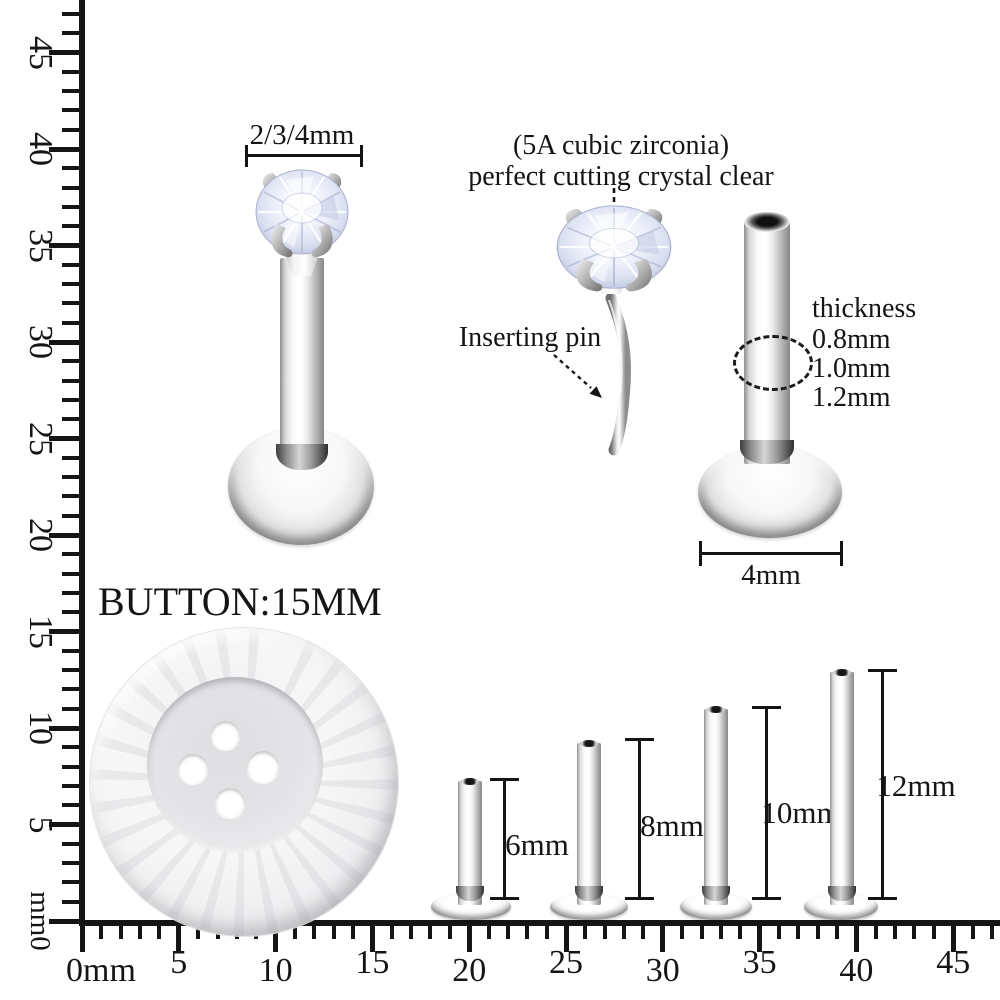 The image size is (1000, 1000). What do you see at coordinates (618, 374) in the screenshot?
I see `inserting-pin` at bounding box center [618, 374].